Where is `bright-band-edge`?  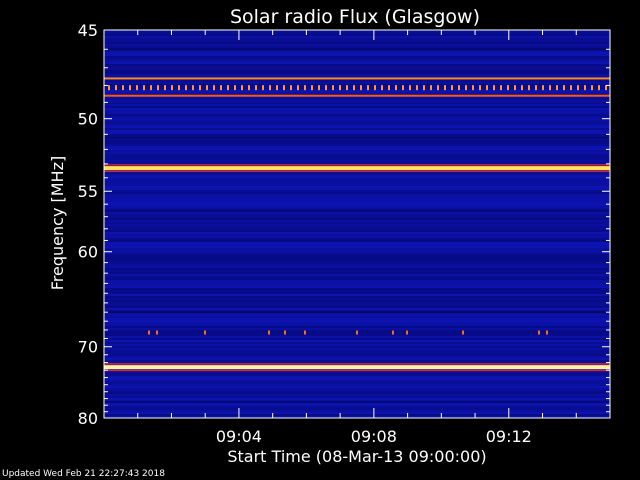 bright-band-edge is located at coordinates (357, 370).